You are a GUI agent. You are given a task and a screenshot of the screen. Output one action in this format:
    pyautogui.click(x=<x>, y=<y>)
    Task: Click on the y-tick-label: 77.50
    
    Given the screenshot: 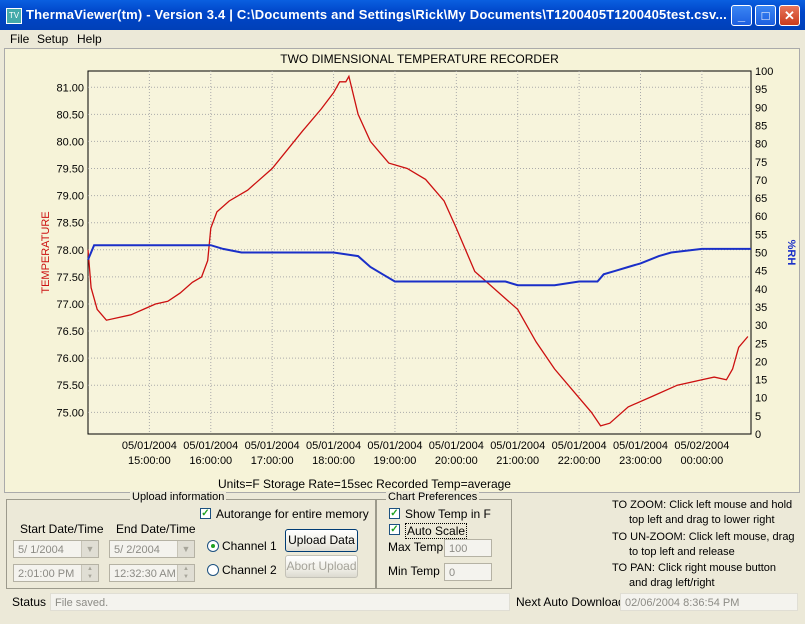 What is the action you would take?
    pyautogui.click(x=70, y=278)
    